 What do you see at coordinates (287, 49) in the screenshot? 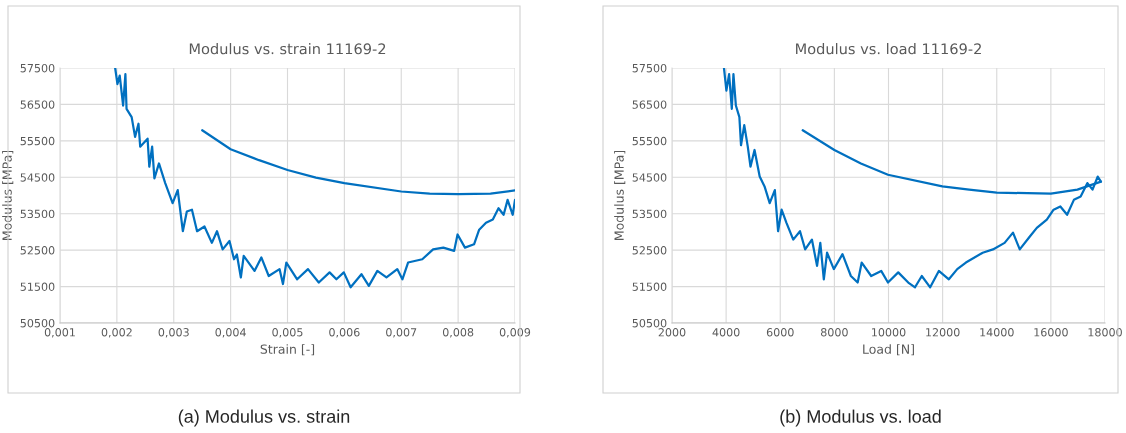
I see `chart-title: Modulus vs. strain 11169-2` at bounding box center [287, 49].